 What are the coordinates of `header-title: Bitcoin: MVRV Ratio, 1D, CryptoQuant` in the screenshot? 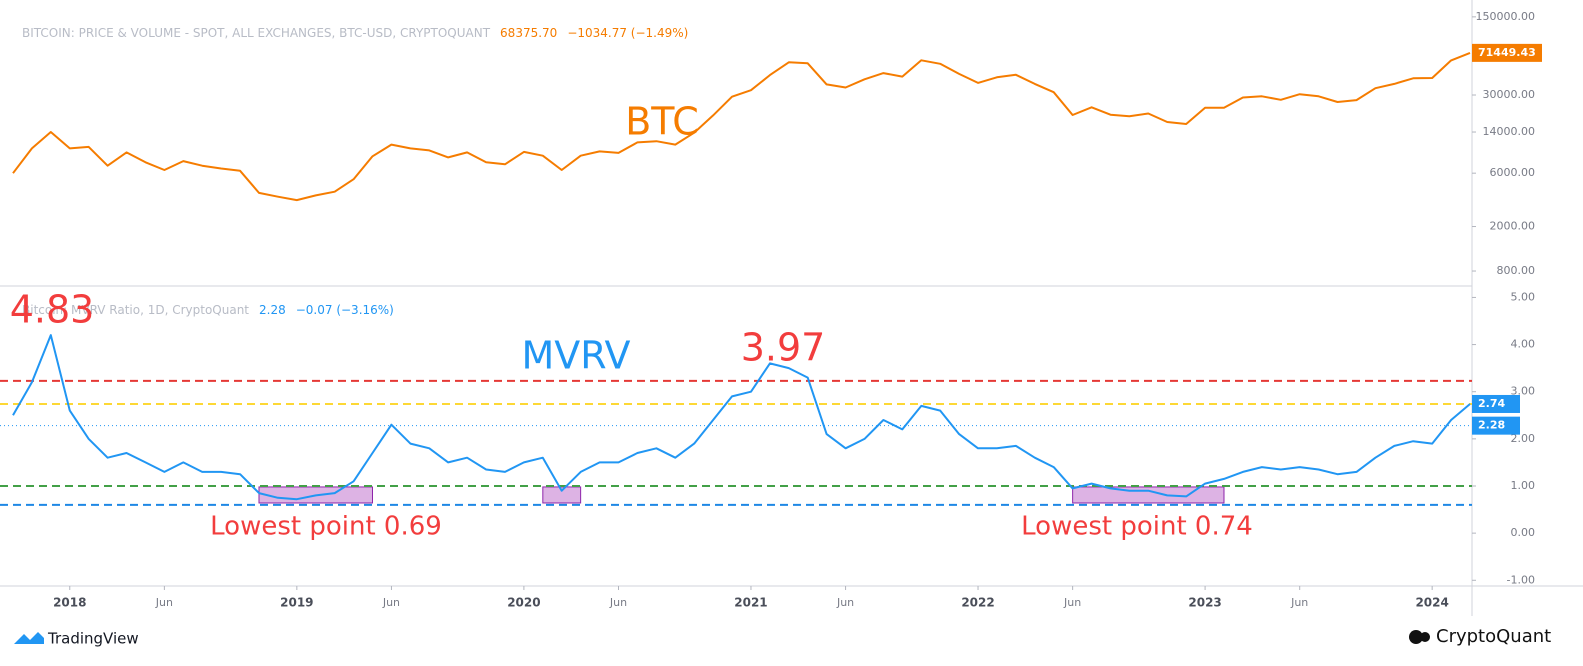 It's located at (135, 310).